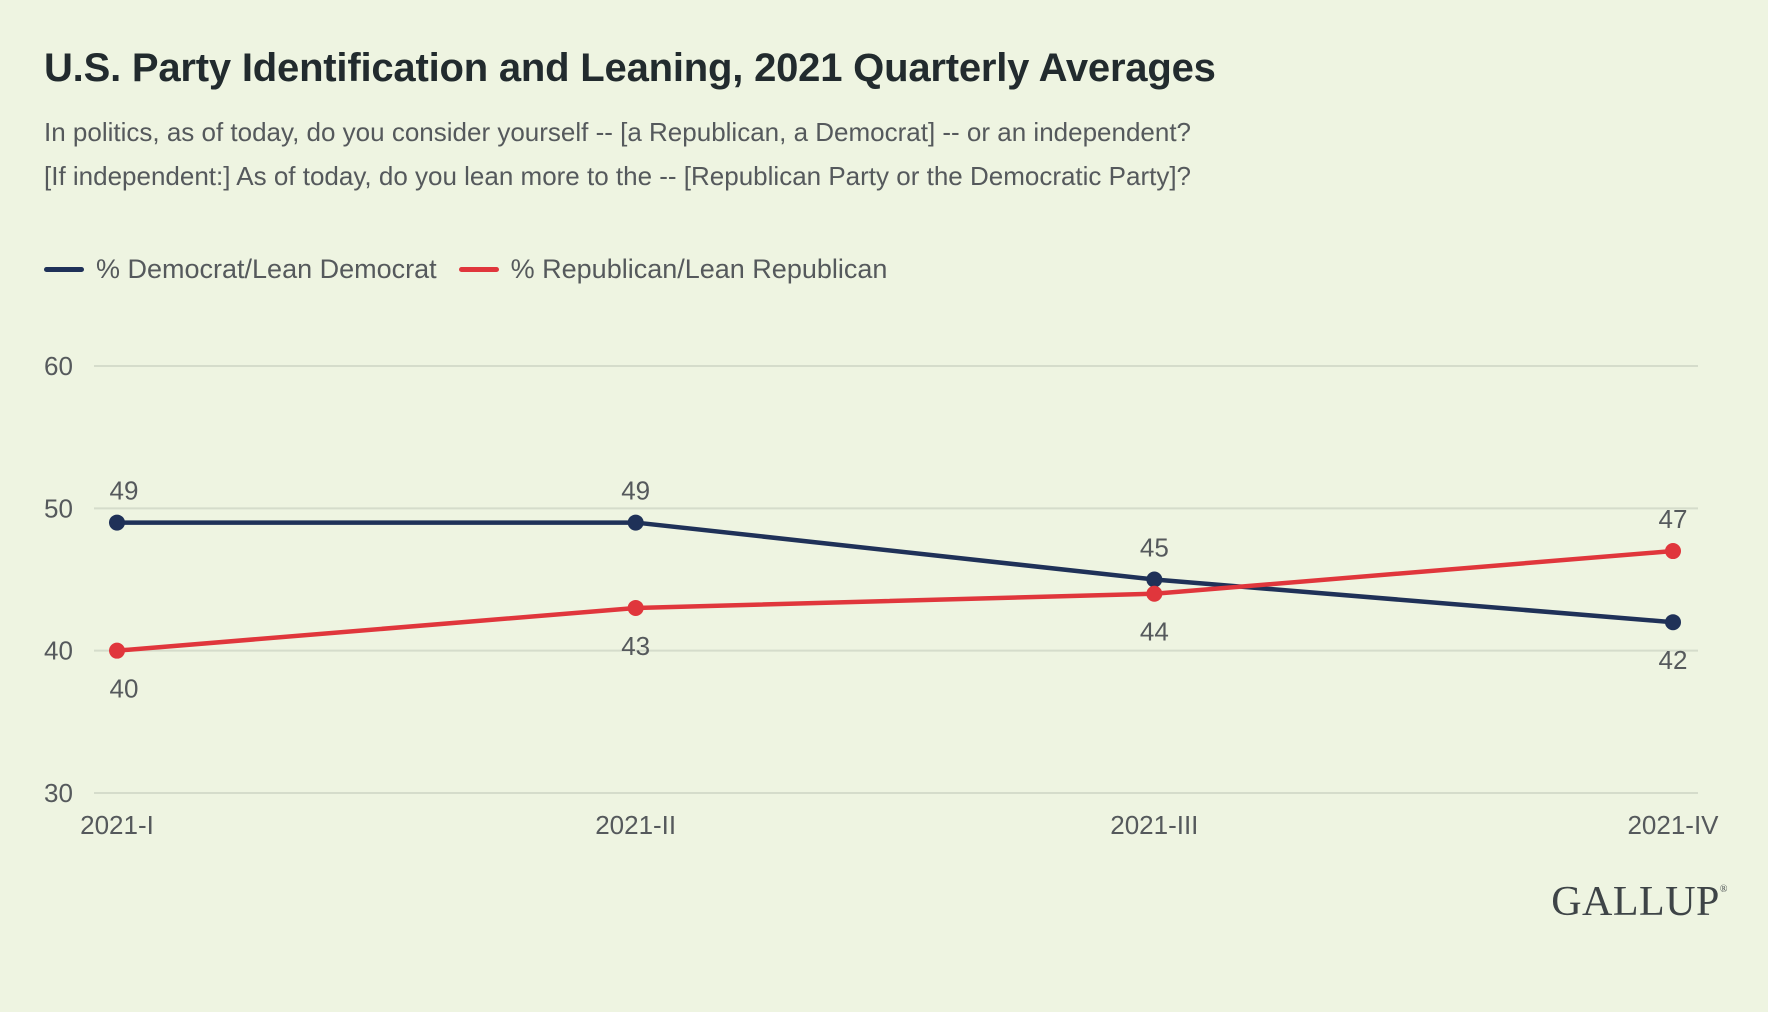  I want to click on legend-swatch-republican, so click(478, 269).